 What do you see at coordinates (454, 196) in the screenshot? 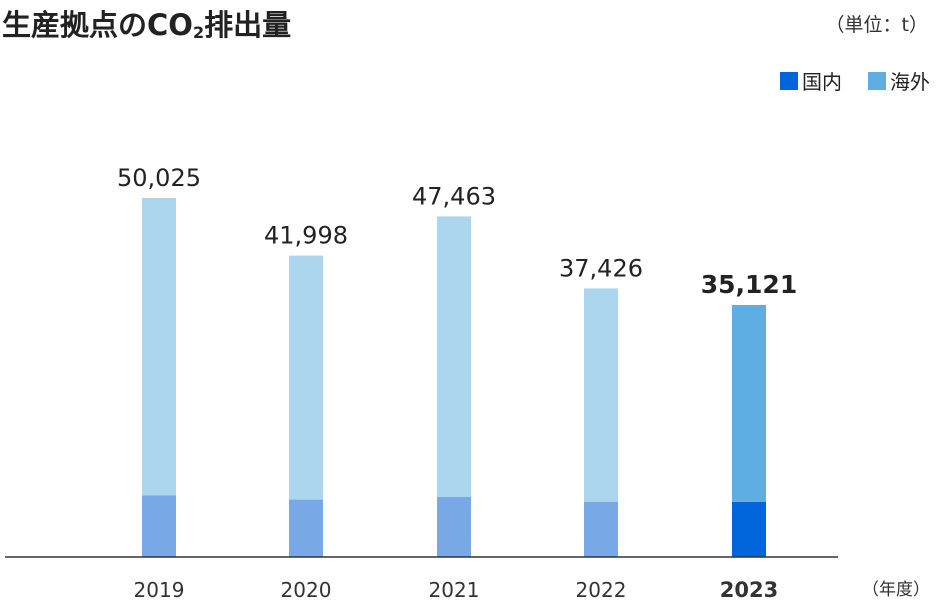
I see `total-label-2021: 47,463` at bounding box center [454, 196].